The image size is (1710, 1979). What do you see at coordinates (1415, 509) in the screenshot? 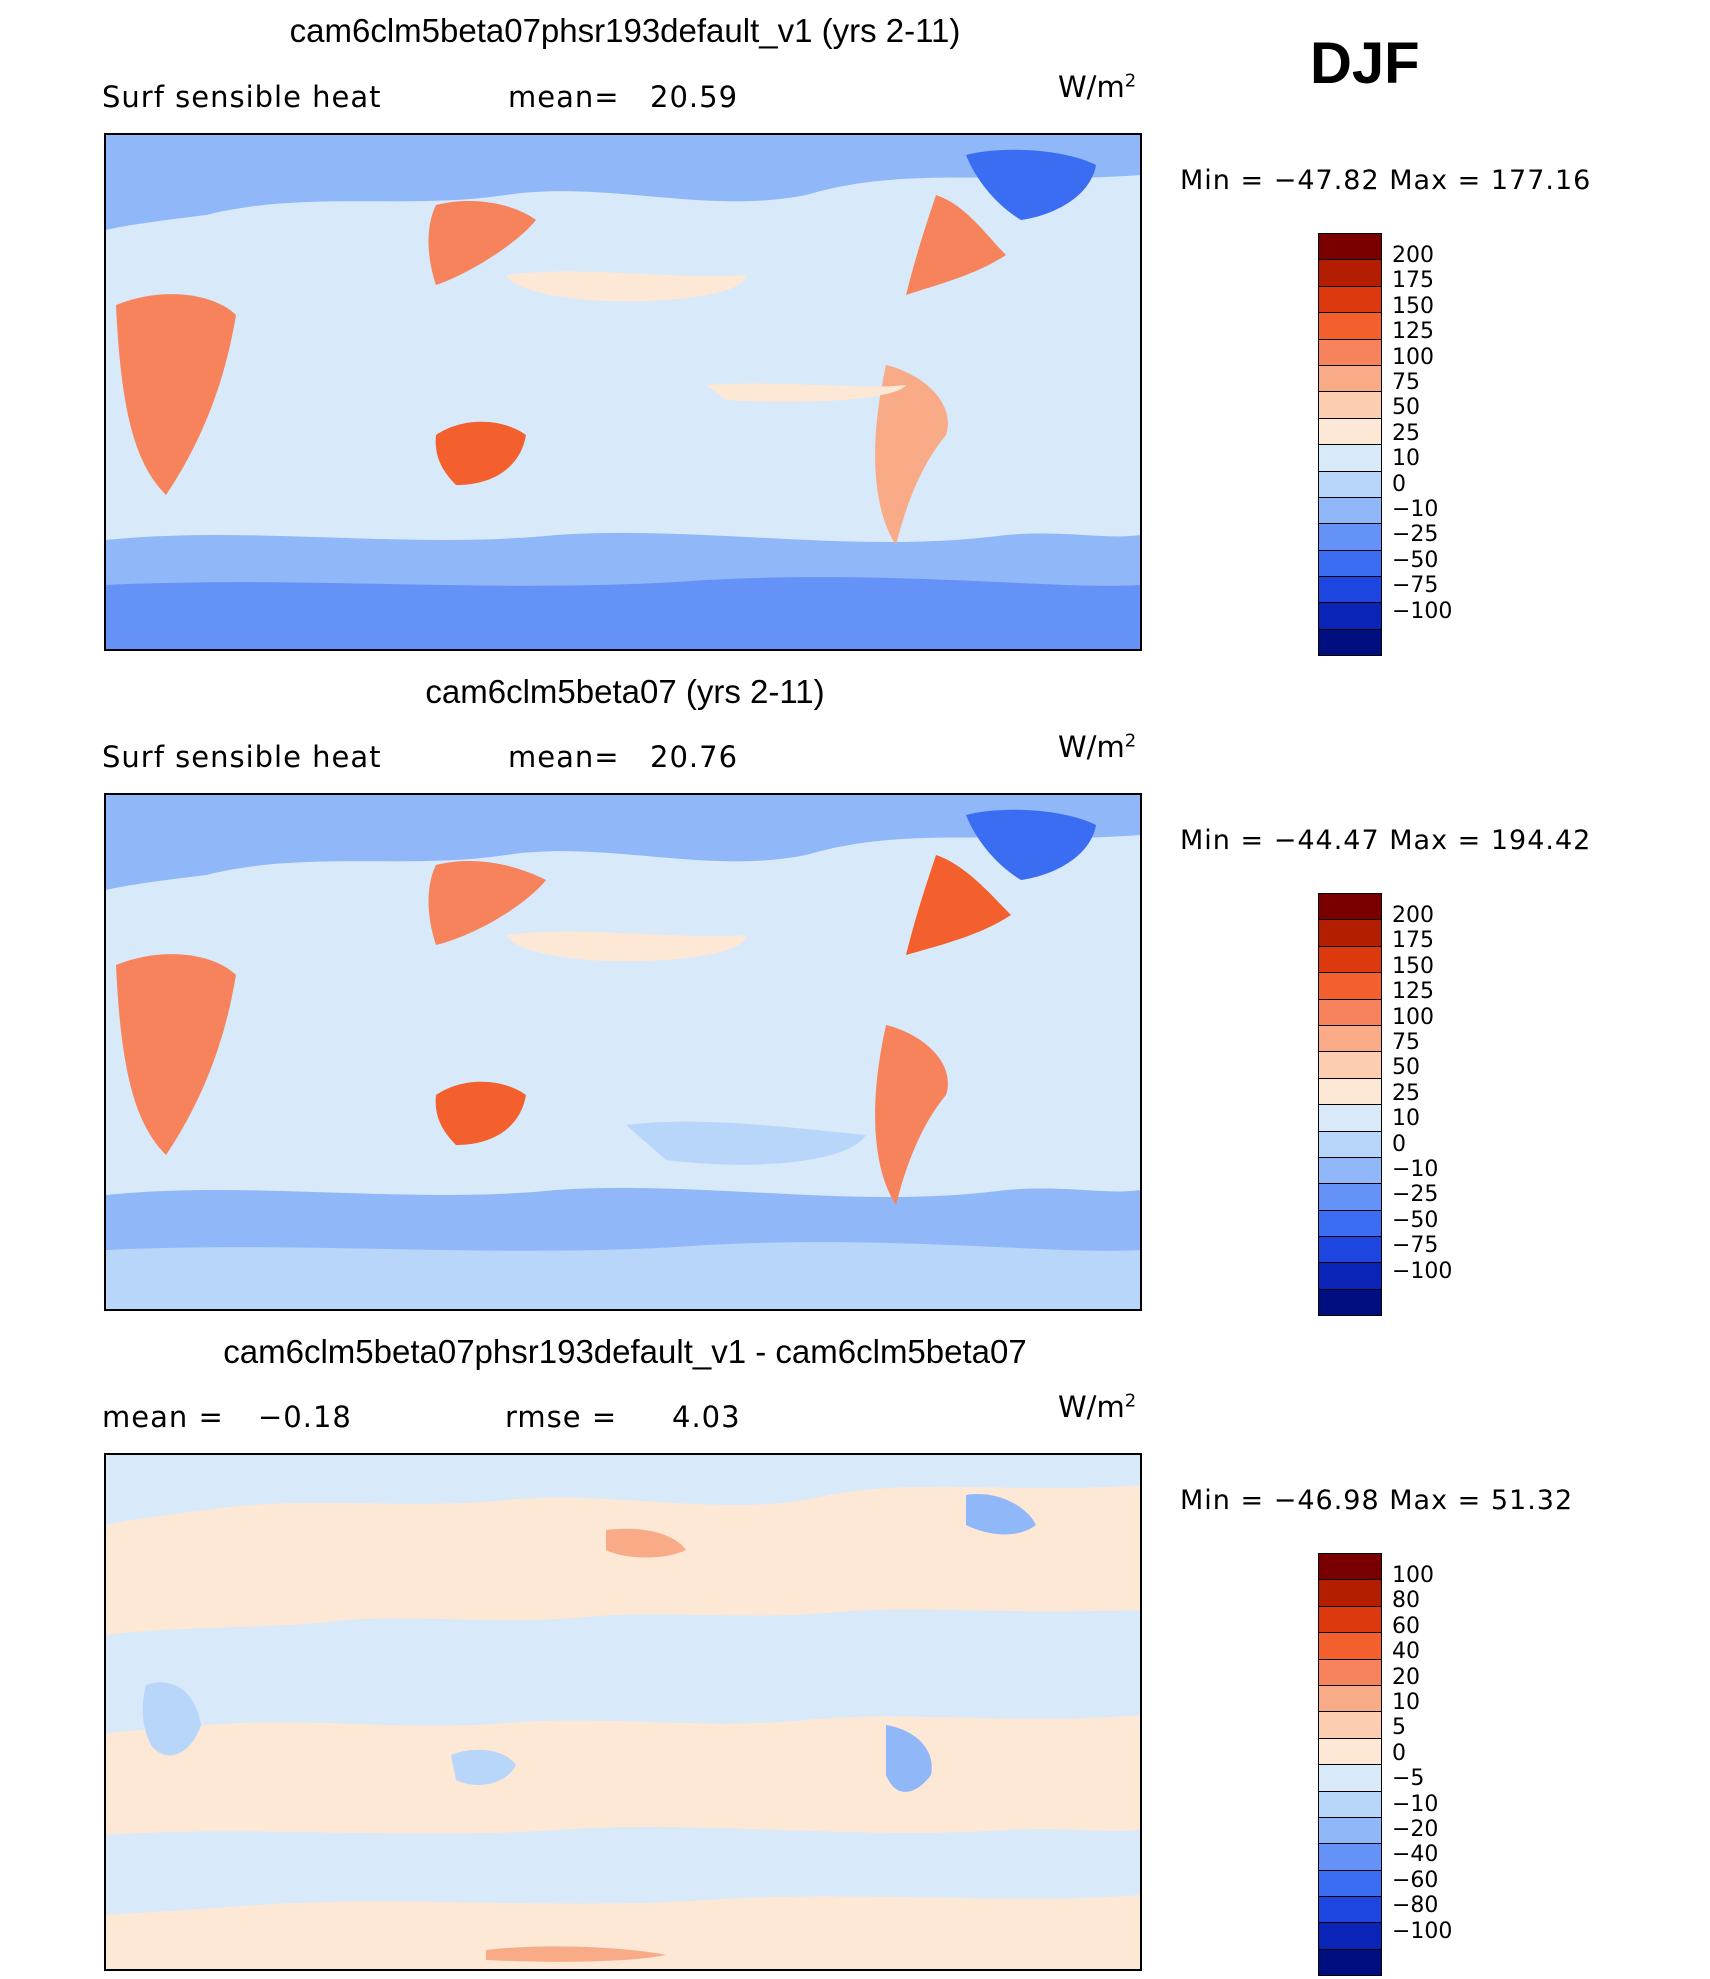
I see `panel-1-colorbar-tick-label: −10` at bounding box center [1415, 509].